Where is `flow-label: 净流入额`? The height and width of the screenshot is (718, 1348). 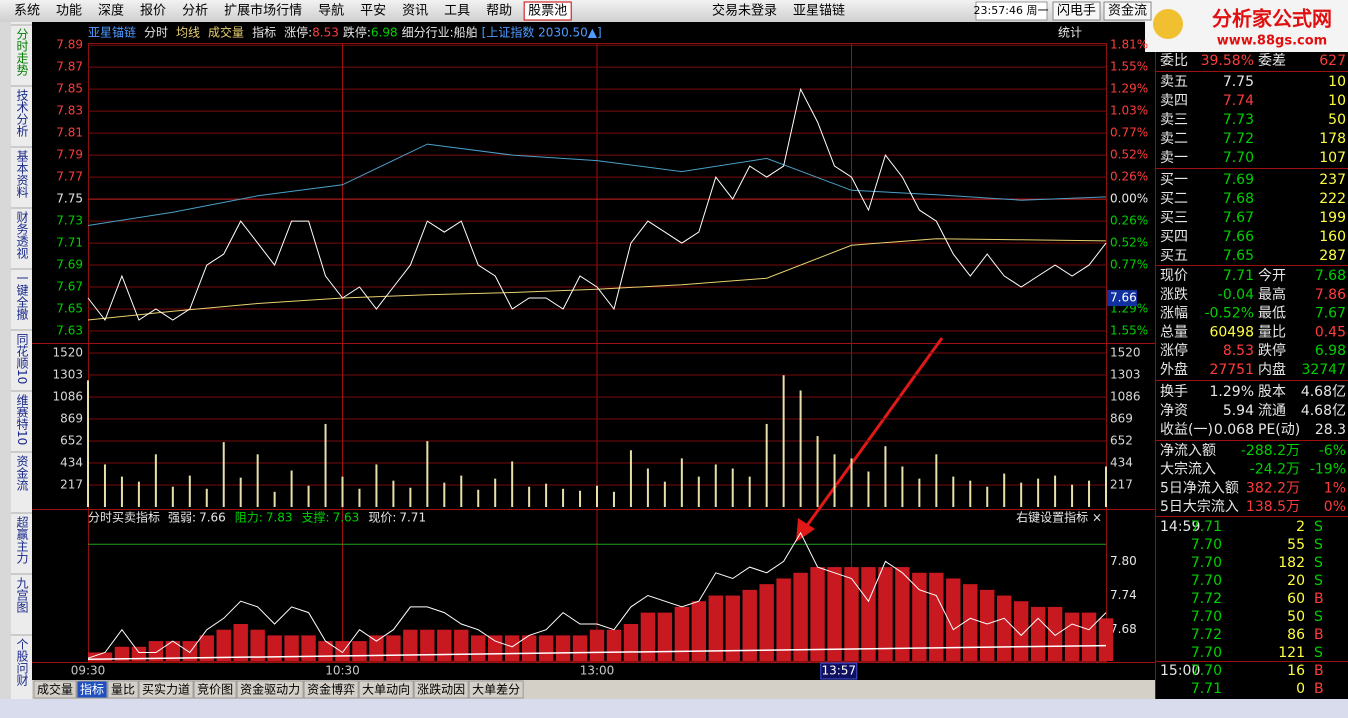
flow-label: 净流入额 is located at coordinates (1188, 451).